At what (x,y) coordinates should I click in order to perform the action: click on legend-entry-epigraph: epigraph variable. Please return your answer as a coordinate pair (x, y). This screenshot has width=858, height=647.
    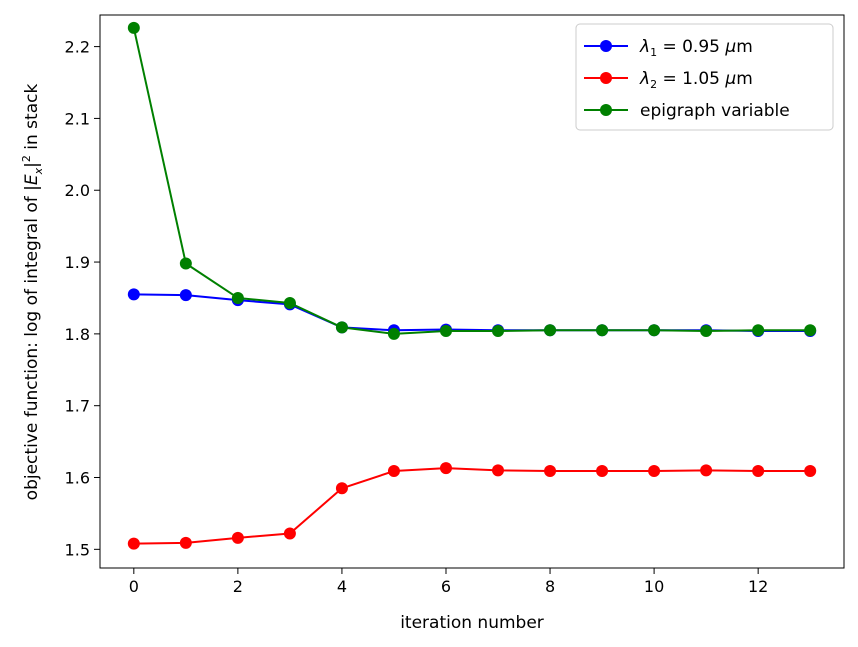
    Looking at the image, I should click on (687, 111).